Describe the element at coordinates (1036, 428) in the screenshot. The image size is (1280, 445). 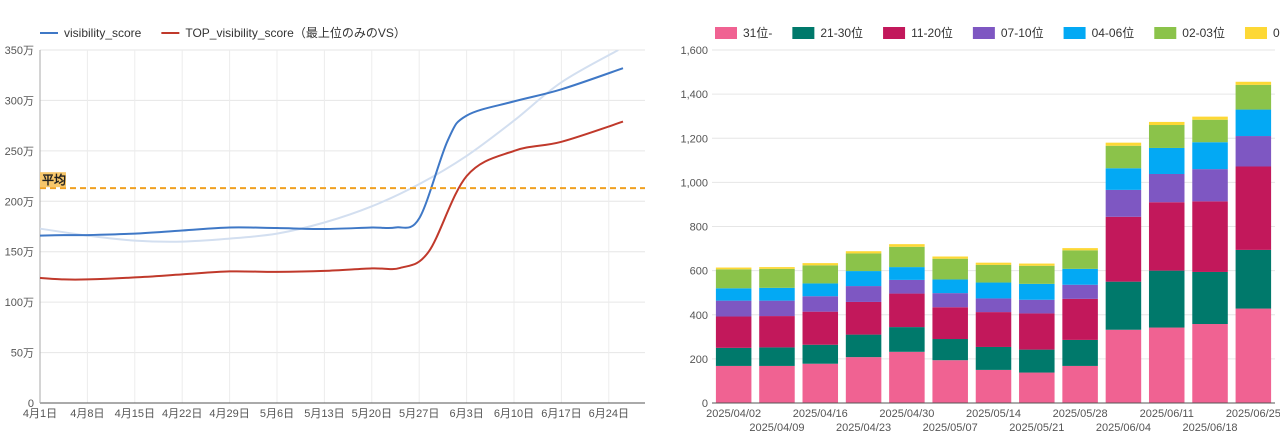
I see `x-tick-label: 2025/05/21` at that location.